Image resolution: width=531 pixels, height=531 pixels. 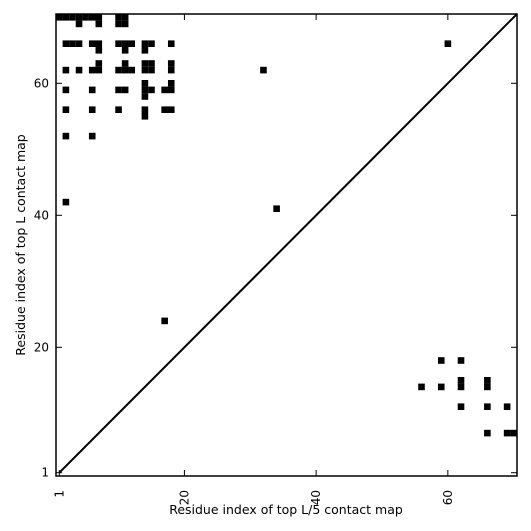 I want to click on x-tick-label: 1, so click(x=59, y=494).